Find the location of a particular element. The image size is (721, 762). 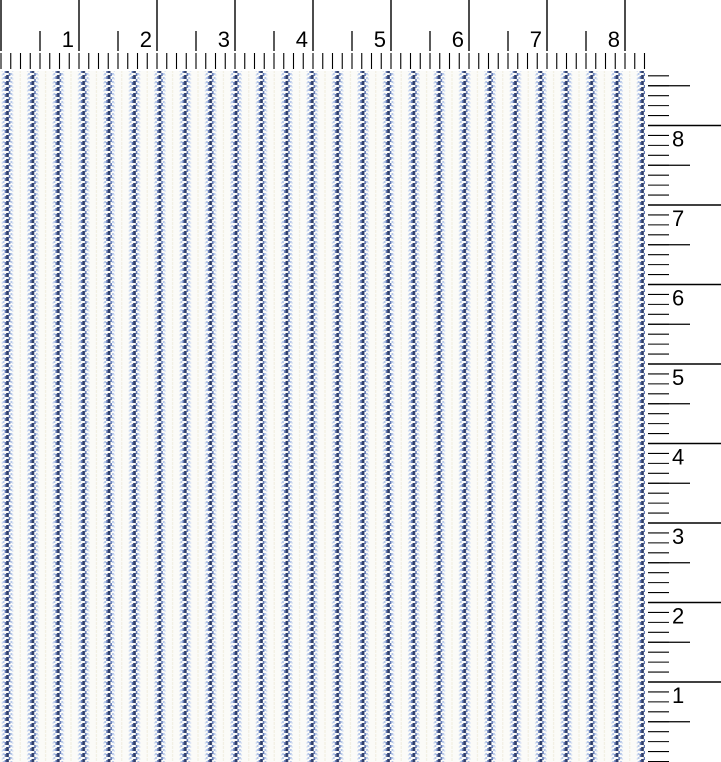

right-ruler-label-2: 2 is located at coordinates (678, 616).